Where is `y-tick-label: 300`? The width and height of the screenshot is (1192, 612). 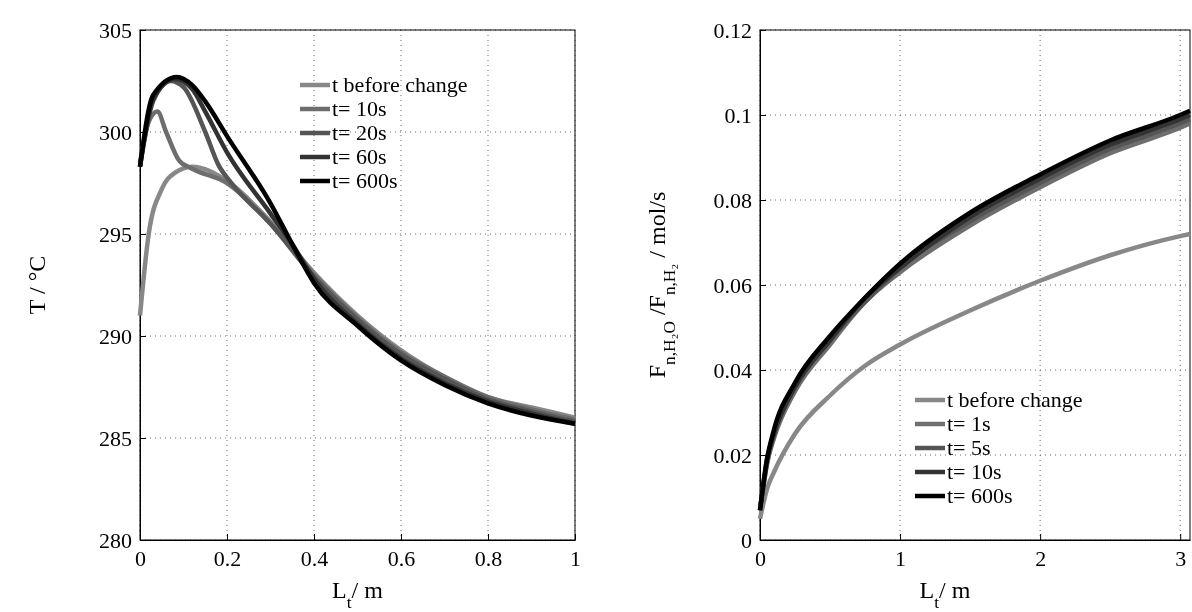
y-tick-label: 300 is located at coordinates (115, 132).